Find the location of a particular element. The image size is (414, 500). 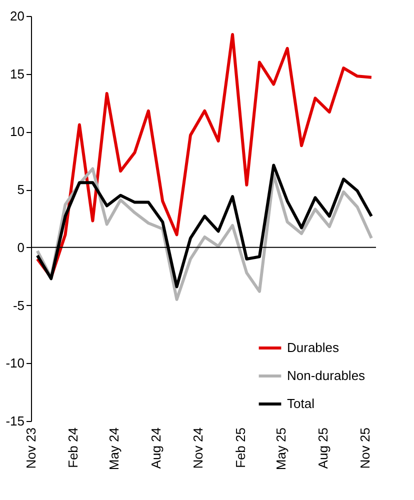

x-tick-label: Aug 24 is located at coordinates (156, 448).